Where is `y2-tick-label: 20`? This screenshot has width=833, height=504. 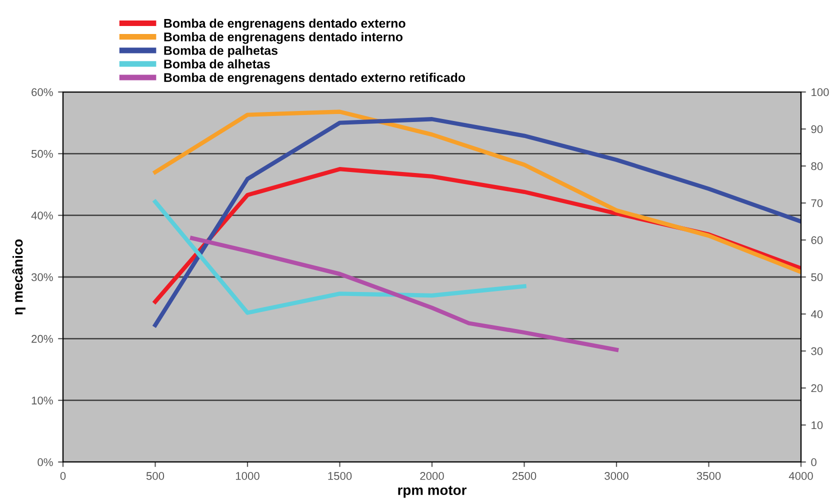
y2-tick-label: 20 is located at coordinates (817, 388).